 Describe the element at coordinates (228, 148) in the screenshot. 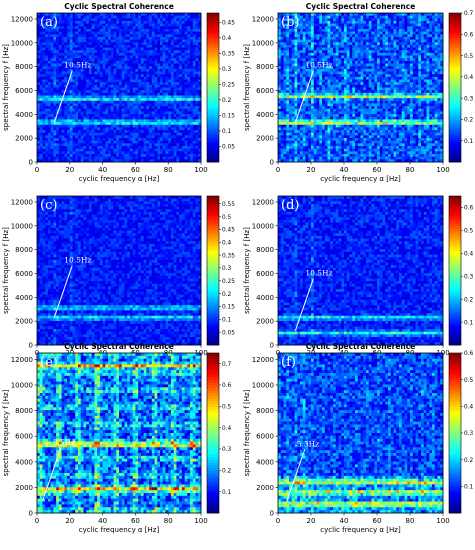

I see `colorbar-tick-label: 0.05` at that location.